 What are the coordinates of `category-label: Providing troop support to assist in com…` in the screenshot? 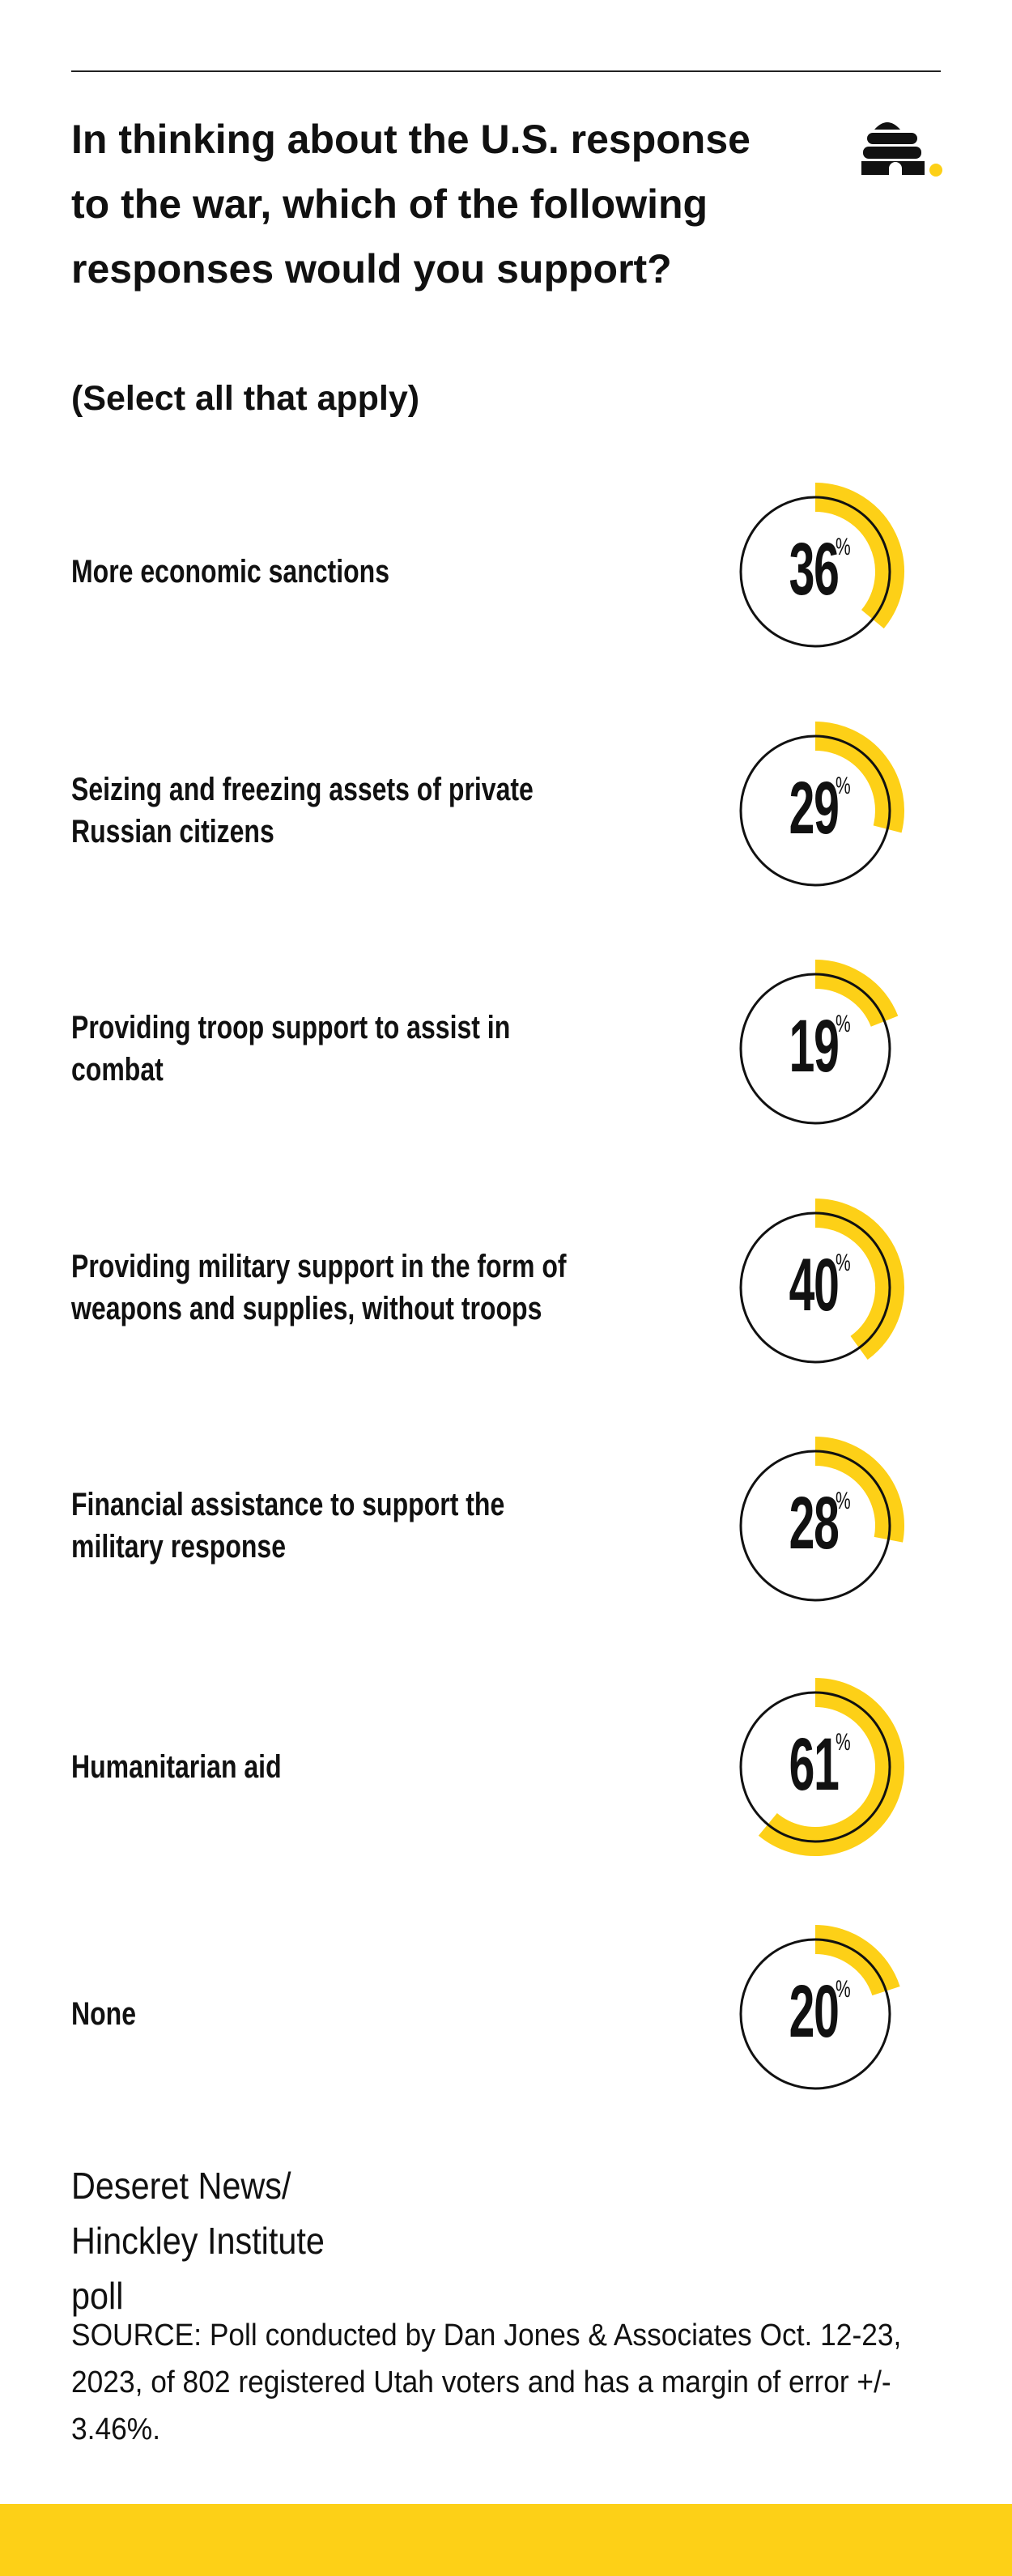 It's located at (291, 1049).